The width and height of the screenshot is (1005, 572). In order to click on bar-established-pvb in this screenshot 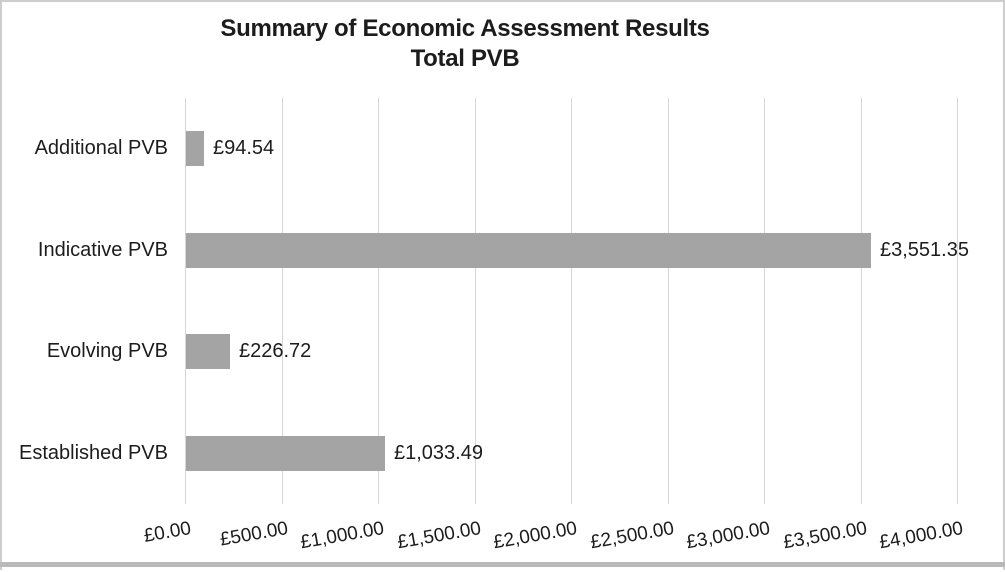, I will do `click(285, 453)`.